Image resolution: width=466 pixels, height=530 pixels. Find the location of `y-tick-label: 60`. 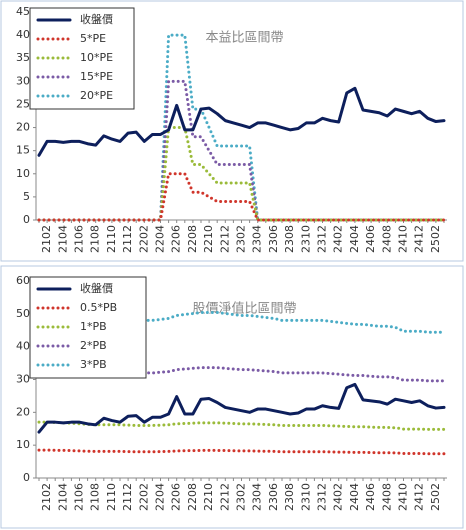

y-tick-label: 60 is located at coordinates (23, 280).